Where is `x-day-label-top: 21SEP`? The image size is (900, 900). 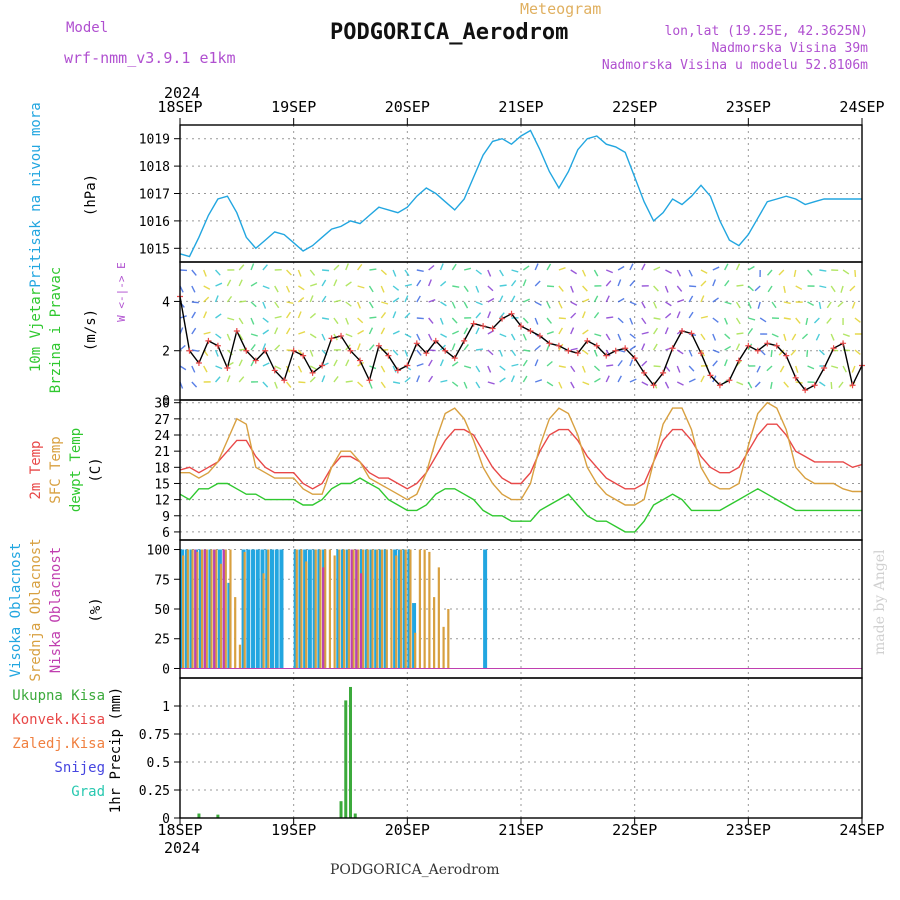 x-day-label-top: 21SEP is located at coordinates (520, 107).